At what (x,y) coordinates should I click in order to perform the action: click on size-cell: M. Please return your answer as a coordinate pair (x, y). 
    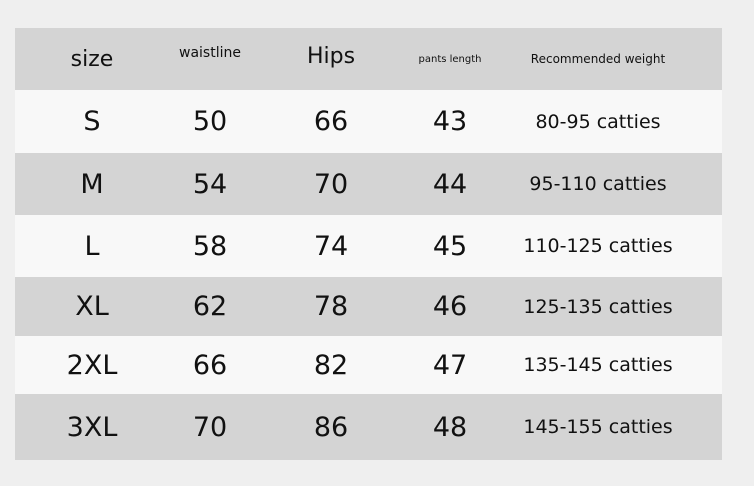
    Looking at the image, I should click on (92, 184).